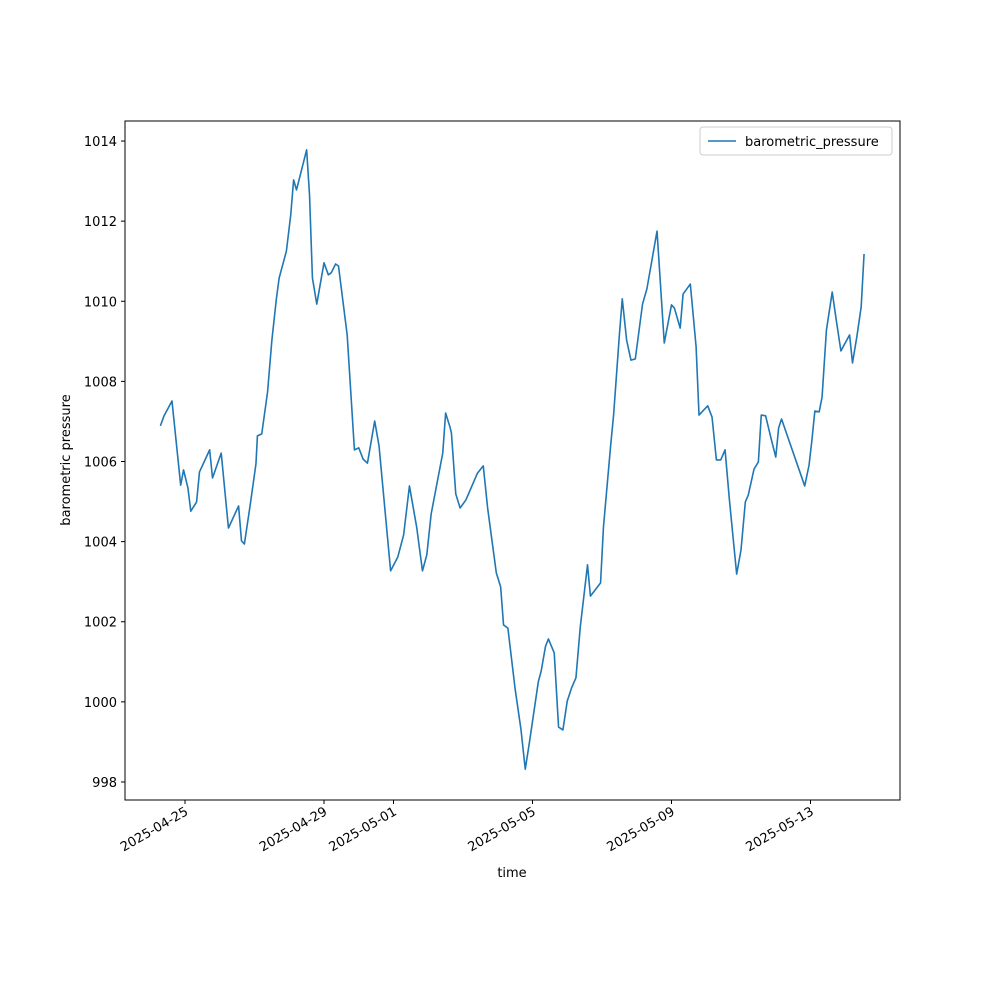  I want to click on x-tick-label: 2025-05-13, so click(780, 829).